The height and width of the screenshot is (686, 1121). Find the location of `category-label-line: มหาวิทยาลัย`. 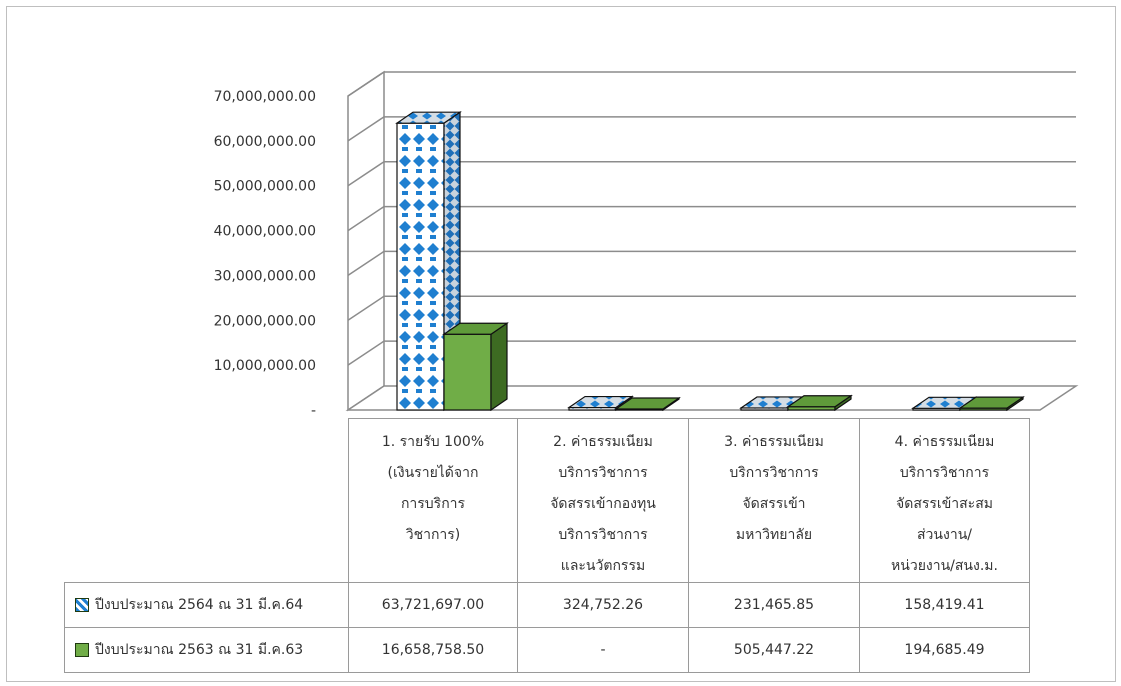

category-label-line: มหาวิทยาลัย is located at coordinates (774, 535).